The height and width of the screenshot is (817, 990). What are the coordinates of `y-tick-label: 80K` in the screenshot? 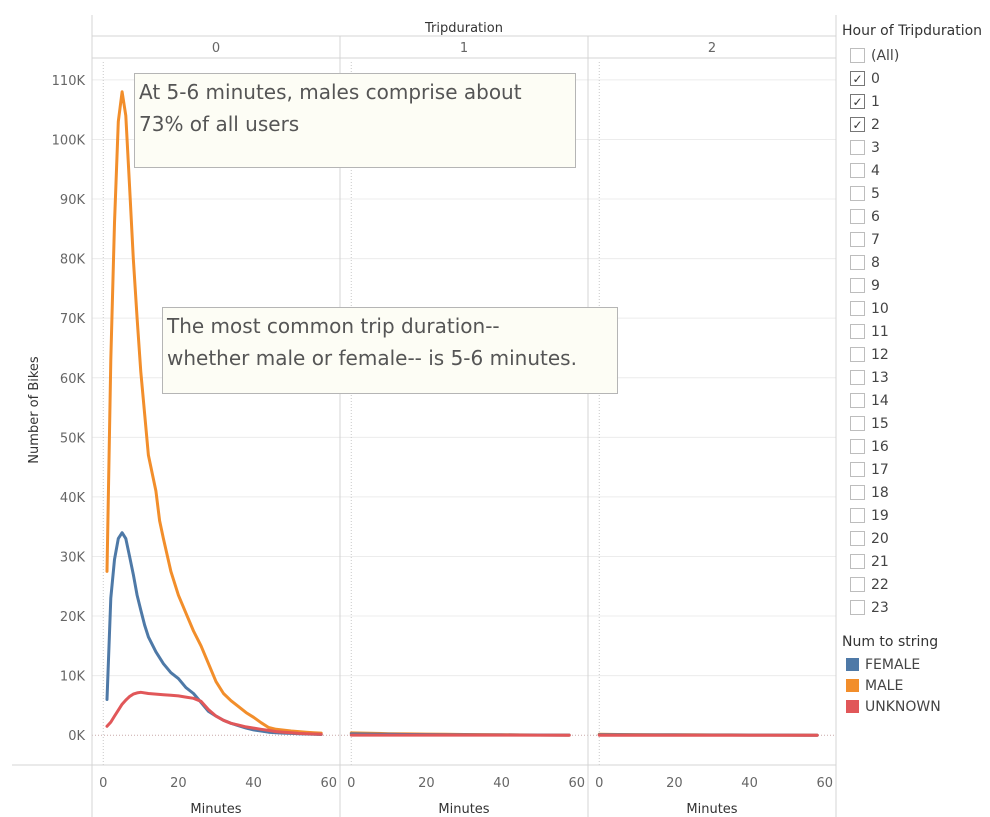 It's located at (73, 260).